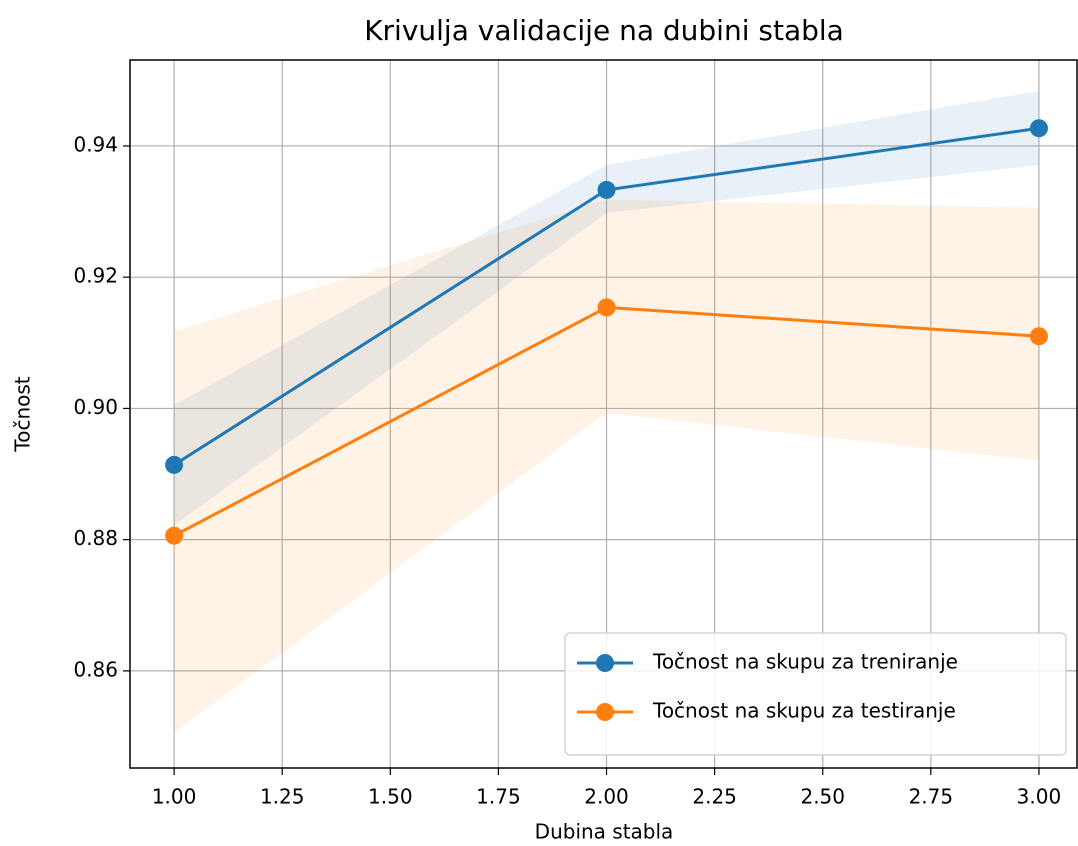 Image resolution: width=1078 pixels, height=846 pixels. What do you see at coordinates (804, 711) in the screenshot?
I see `legend-label: Točnost na skupu za testiranje` at bounding box center [804, 711].